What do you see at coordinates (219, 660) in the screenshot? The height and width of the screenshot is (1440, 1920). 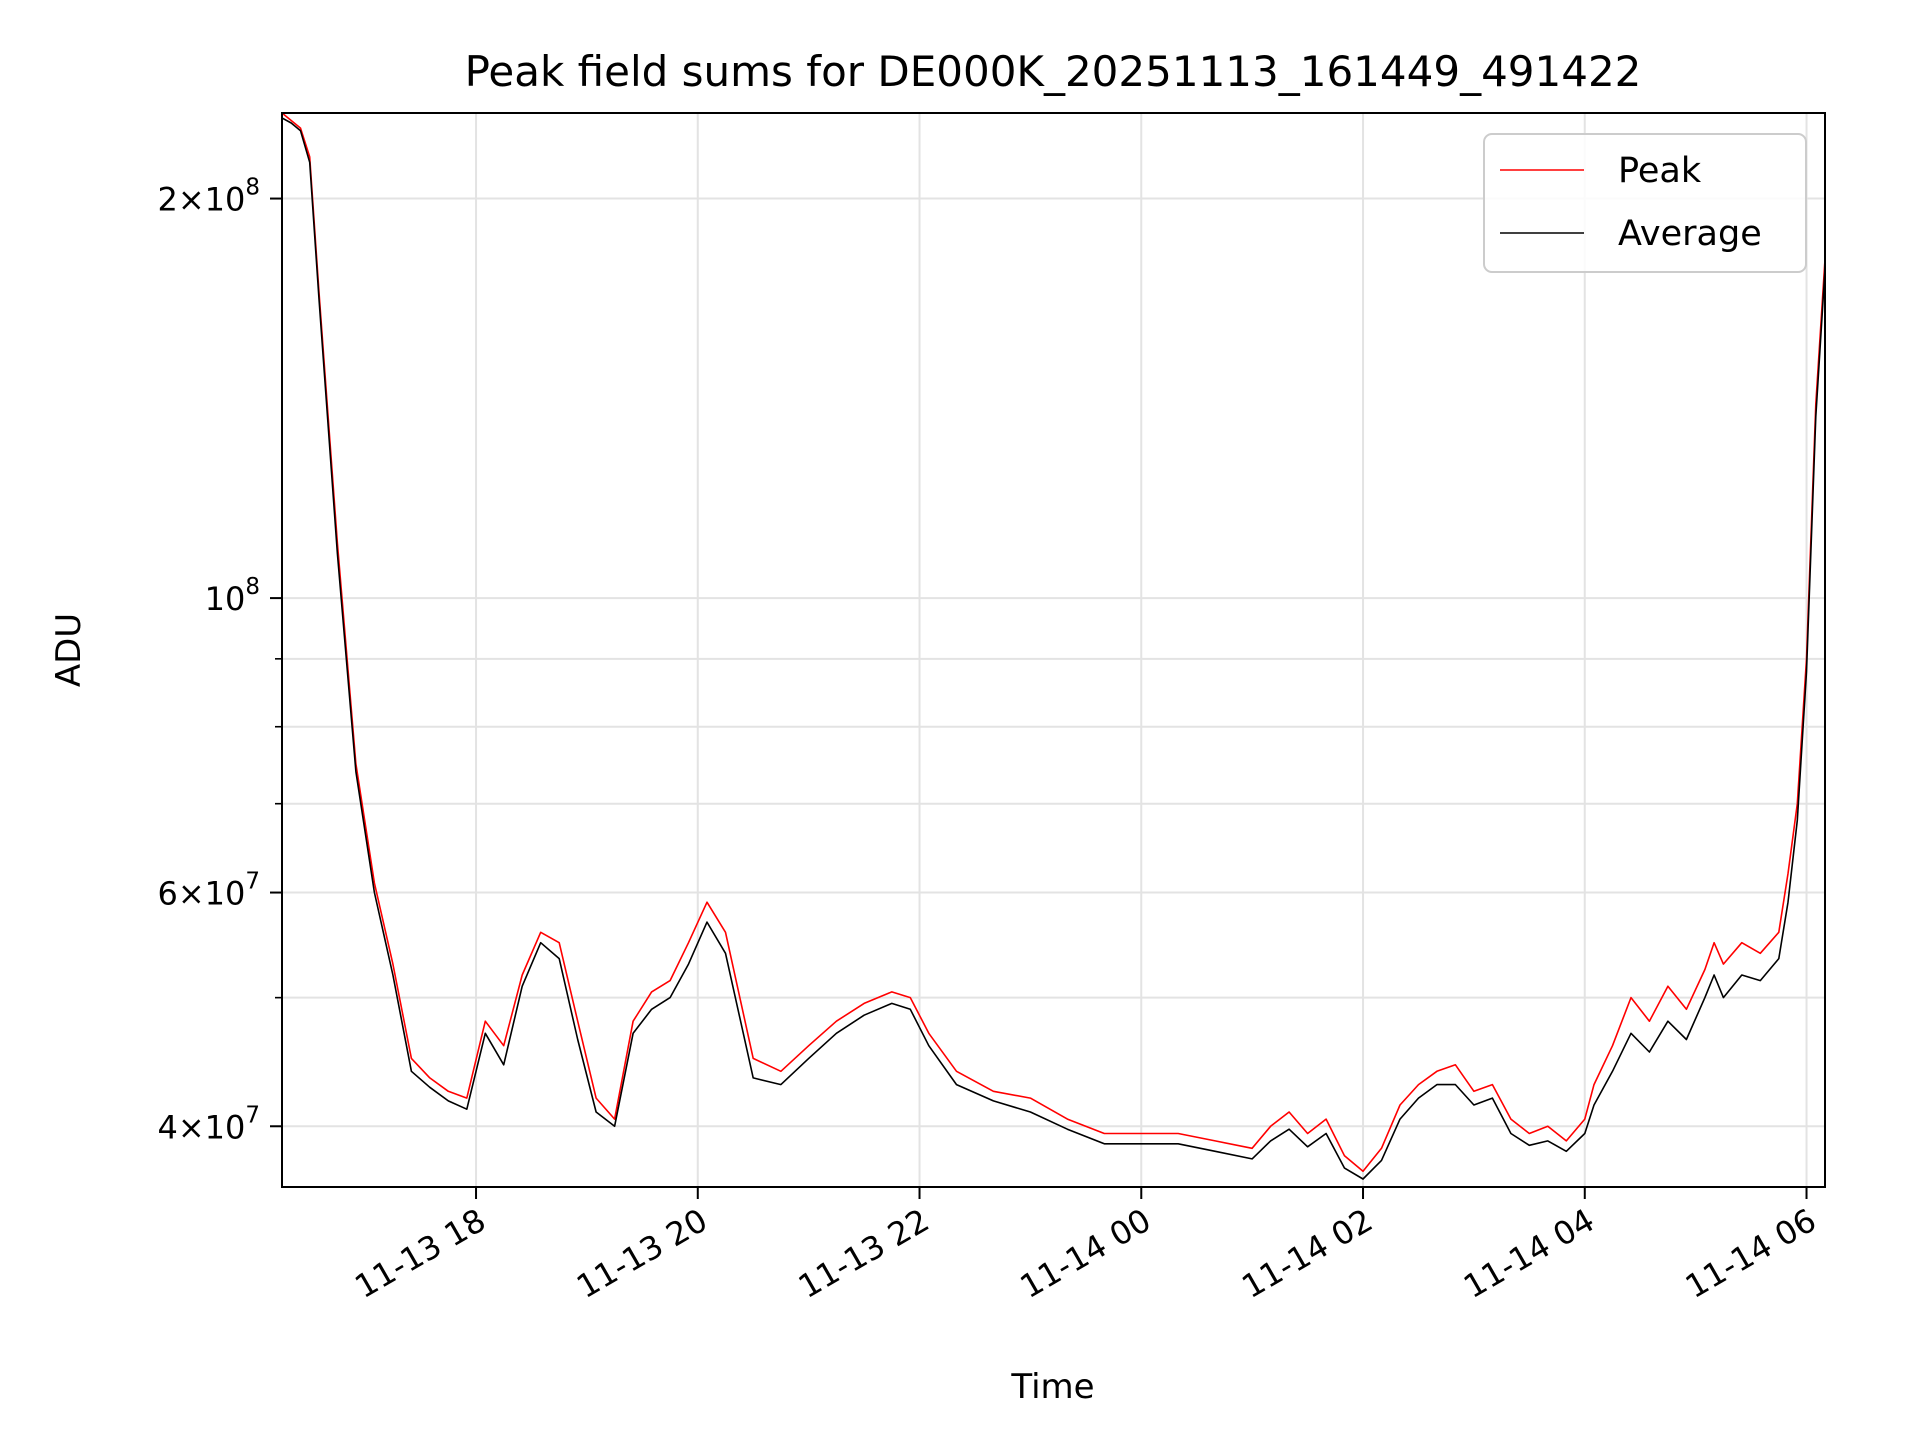 I see `y-axis: 4×107 6×107 108 2×108` at bounding box center [219, 660].